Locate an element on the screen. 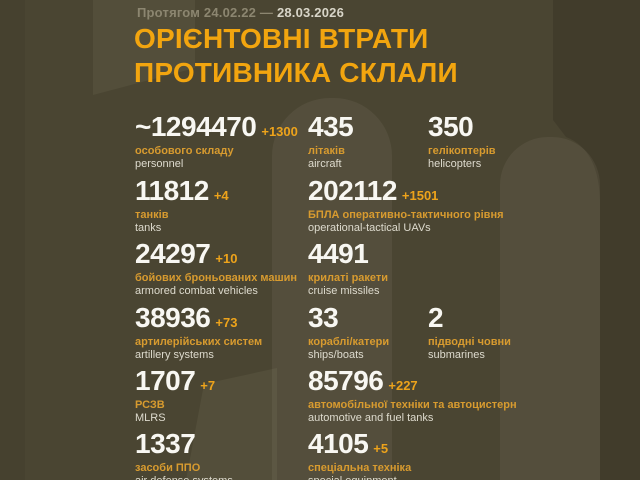 The width and height of the screenshot is (640, 480). stat-label-ua: спеціальна техніка is located at coordinates (360, 468).